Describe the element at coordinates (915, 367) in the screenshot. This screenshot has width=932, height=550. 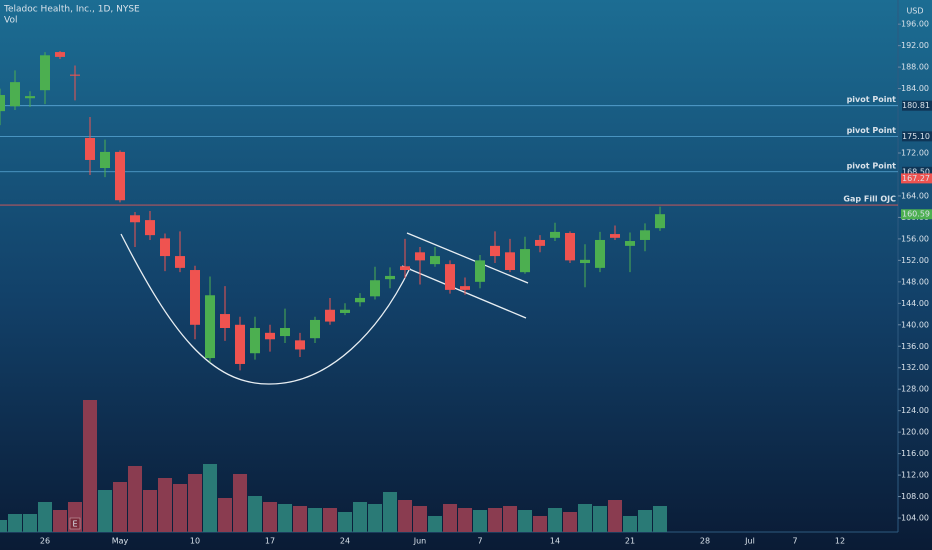
I see `y-tick-label: 132.00` at that location.